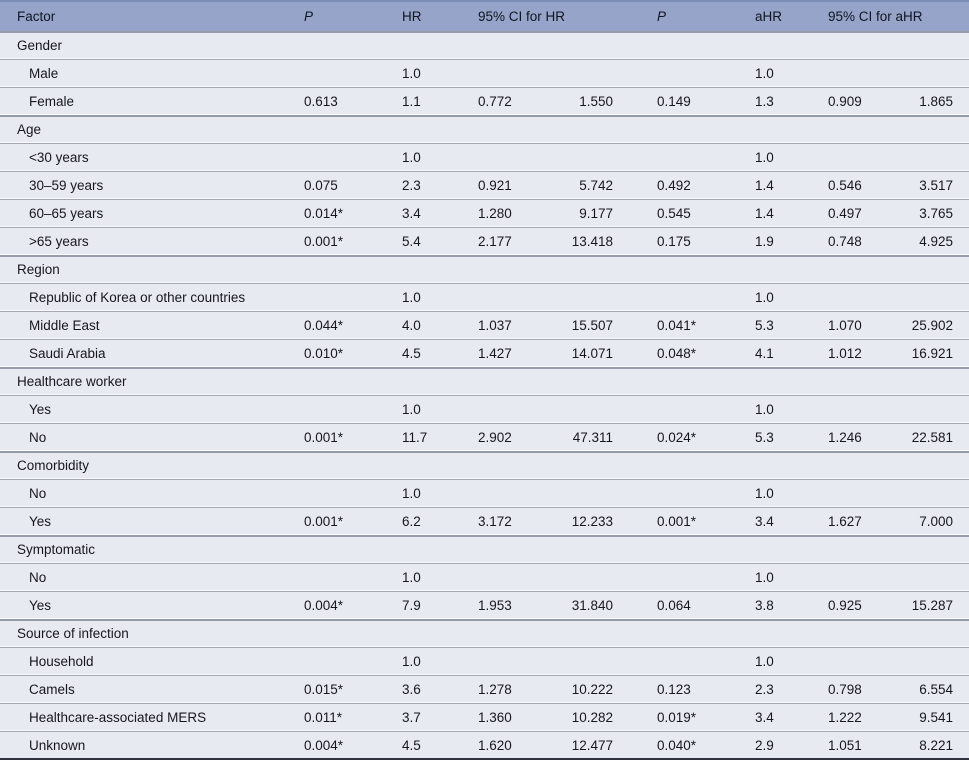 The width and height of the screenshot is (969, 762). Describe the element at coordinates (585, 745) in the screenshot. I see `ci-upper: 12.477` at that location.